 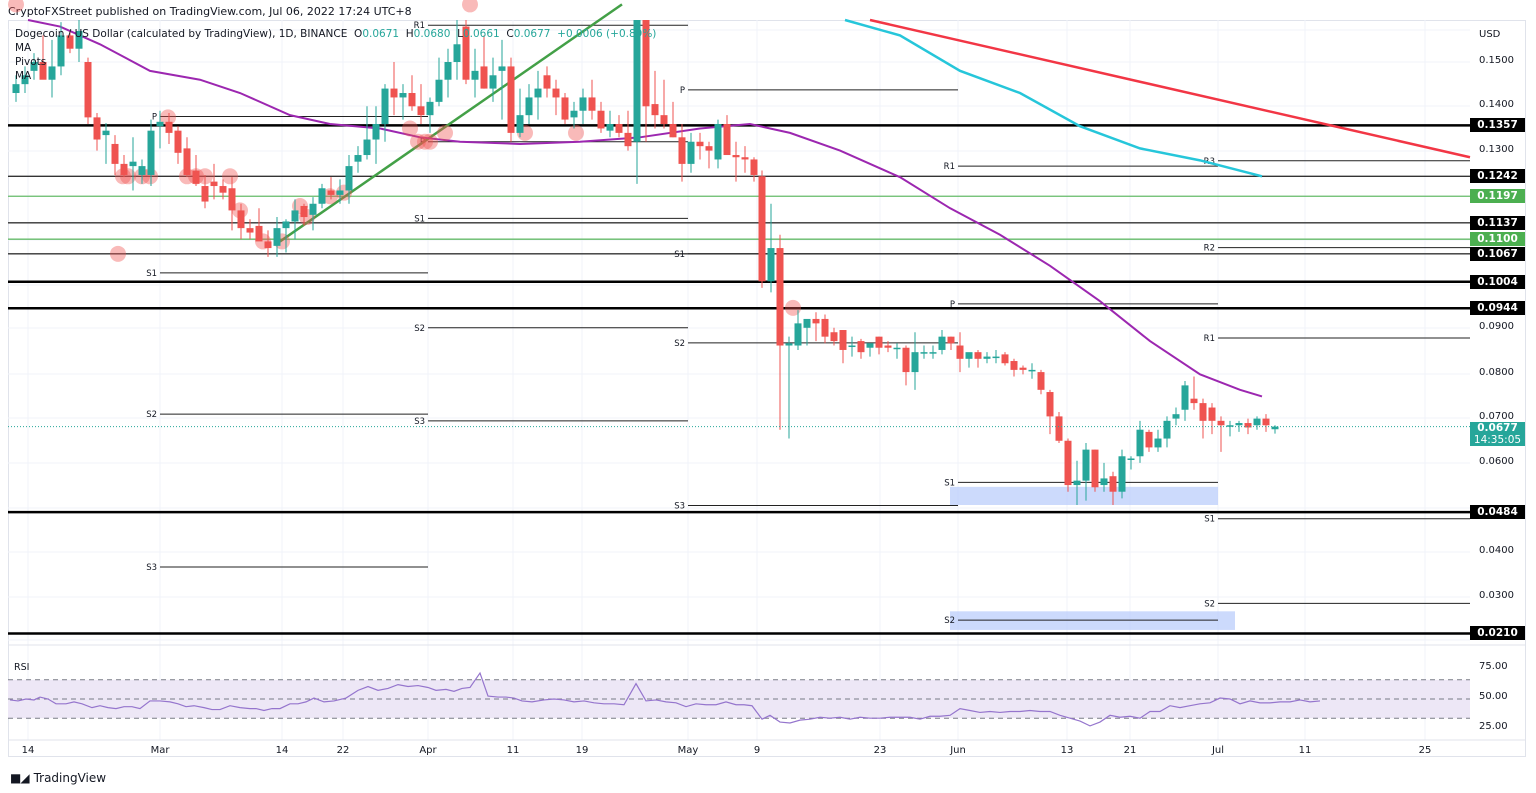 I want to click on rsi-tick-75: 75.00, so click(x=1493, y=666).